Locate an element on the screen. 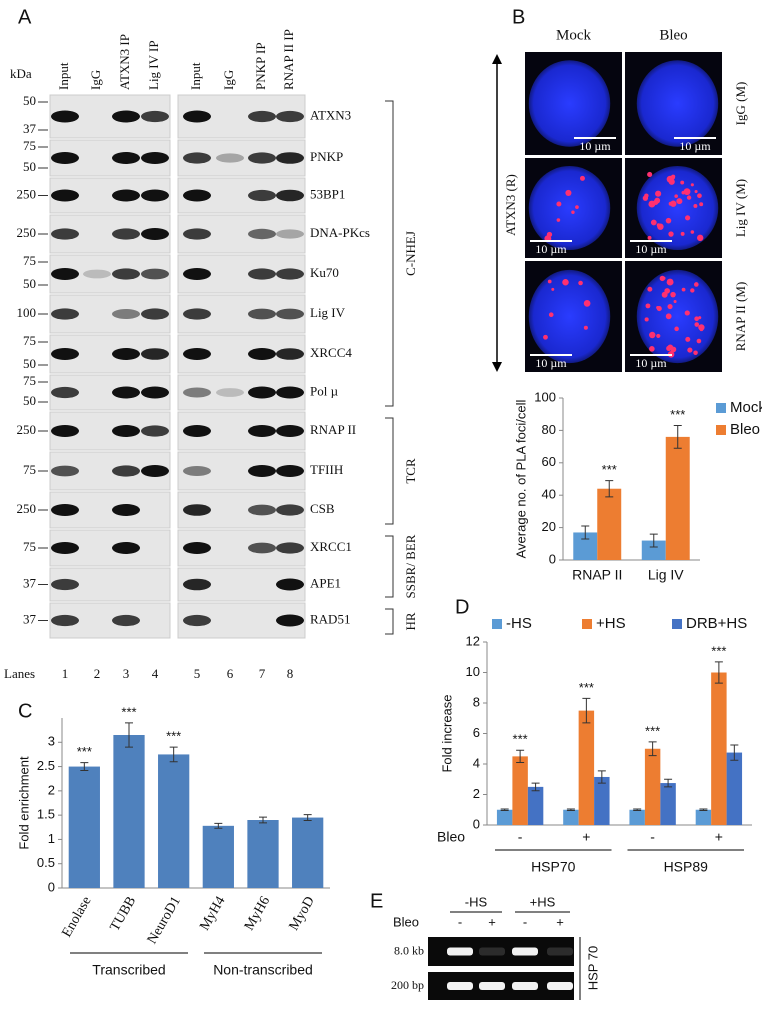 The width and height of the screenshot is (762, 1024). y-tick-label: 2 is located at coordinates (476, 793).